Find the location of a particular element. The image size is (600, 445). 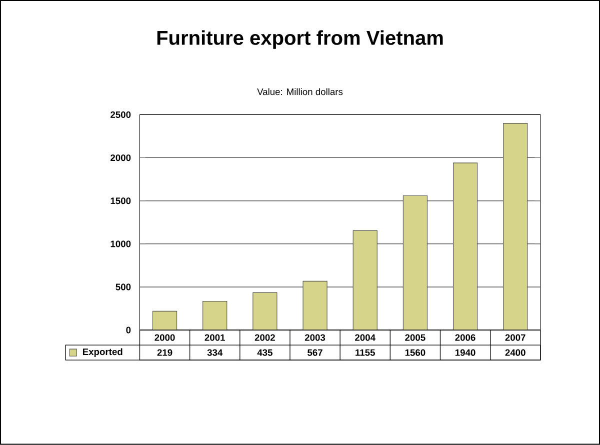

data-label: 435 is located at coordinates (264, 352).